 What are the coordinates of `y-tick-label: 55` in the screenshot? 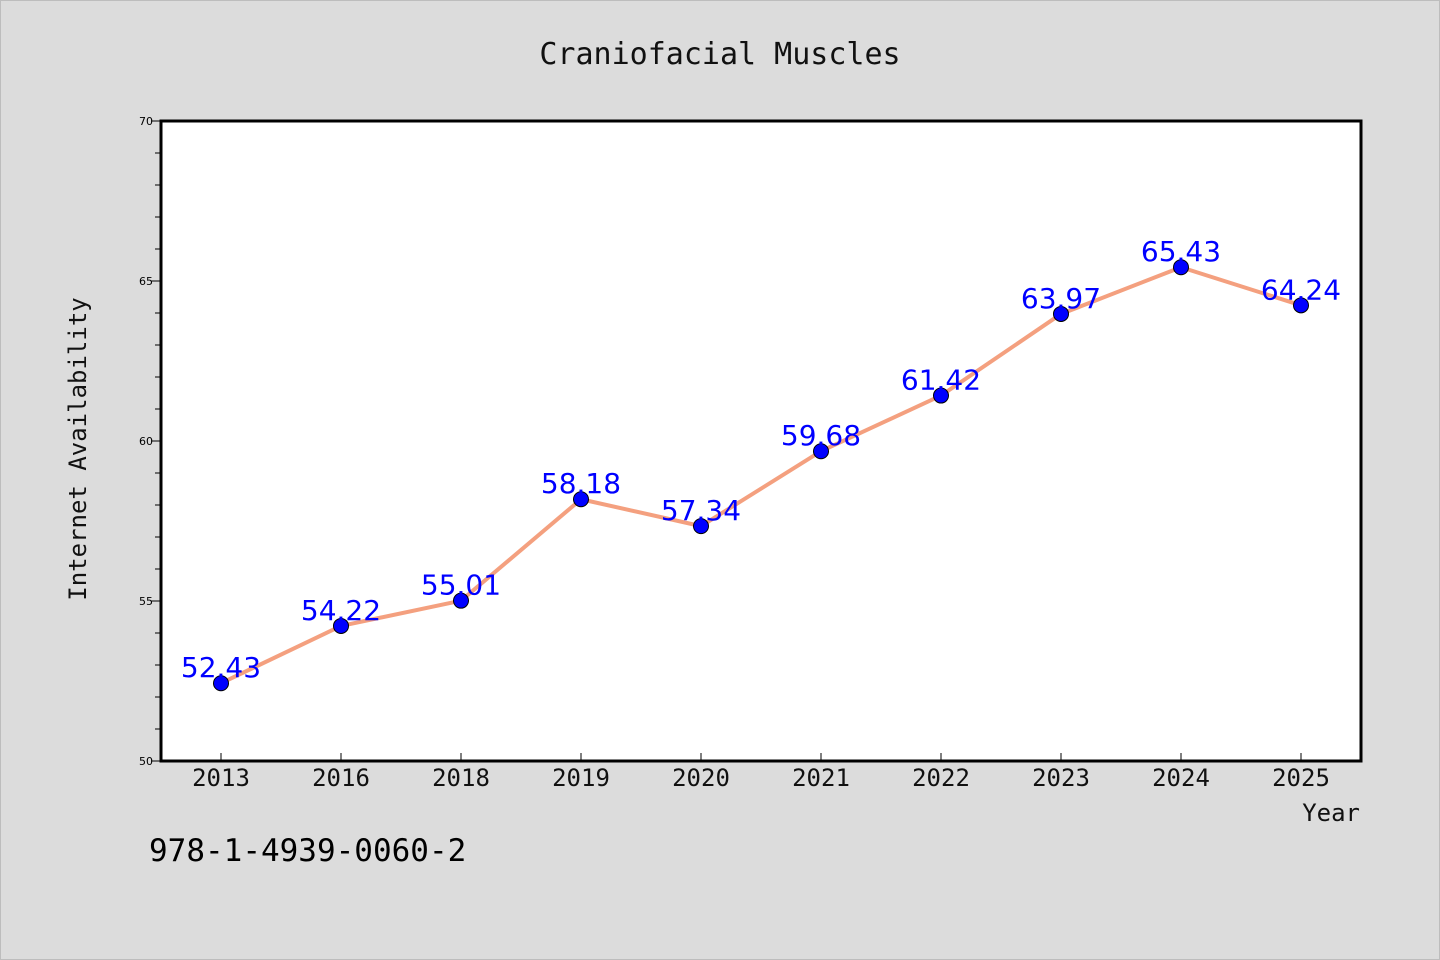 It's located at (146, 601).